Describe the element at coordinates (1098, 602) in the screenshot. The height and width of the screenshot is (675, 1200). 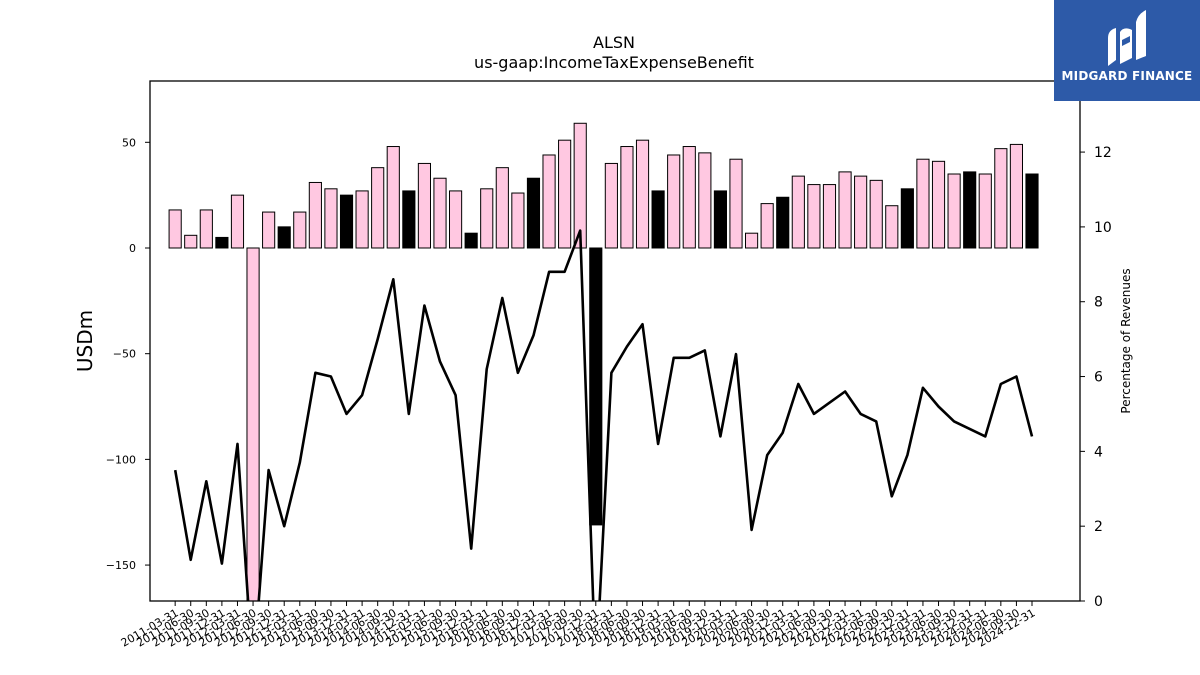
I see `y2-tick-label: 0` at that location.